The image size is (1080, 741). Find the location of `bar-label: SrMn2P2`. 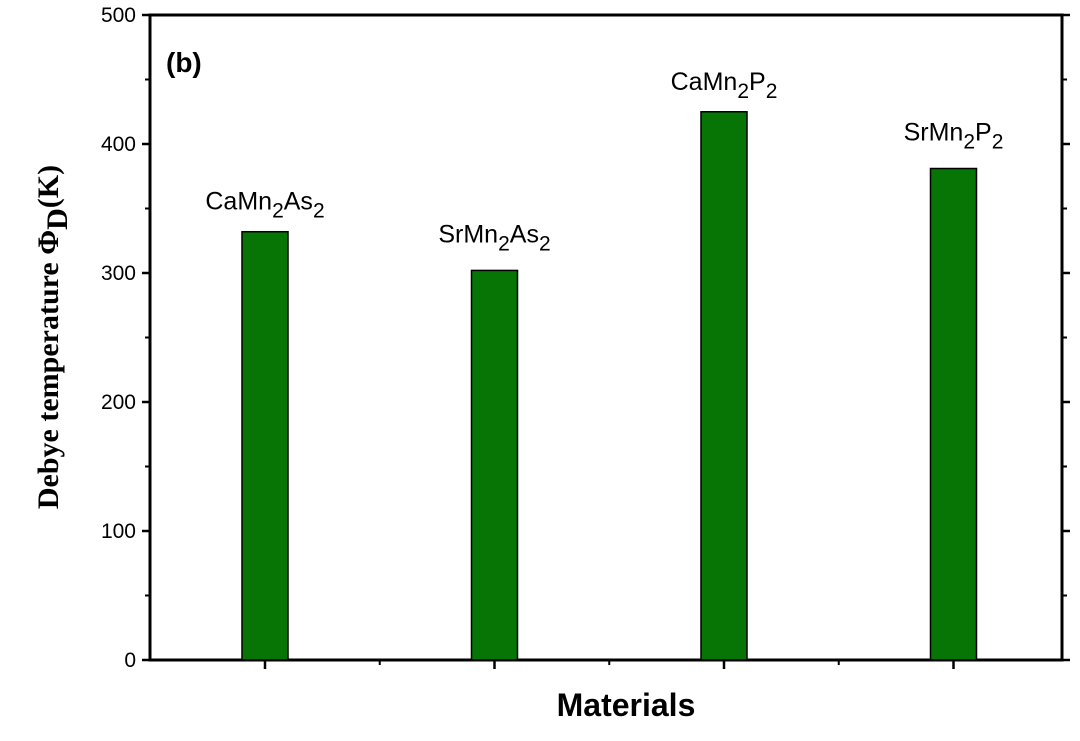

bar-label: SrMn2P2 is located at coordinates (954, 136).